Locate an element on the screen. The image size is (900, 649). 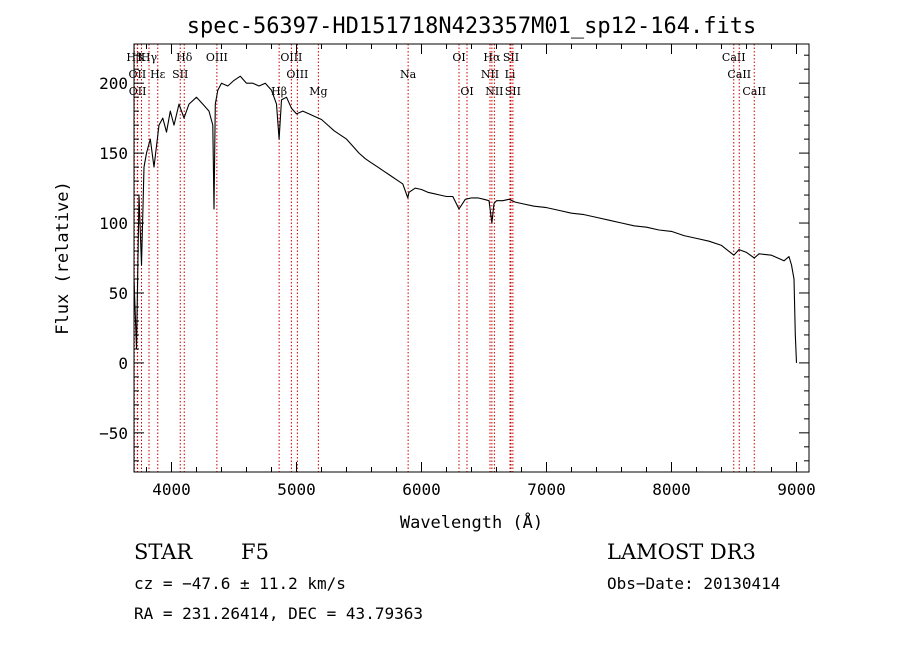
coordinates: RA = 231.26414, DEC = 43.79363 is located at coordinates (278, 613).